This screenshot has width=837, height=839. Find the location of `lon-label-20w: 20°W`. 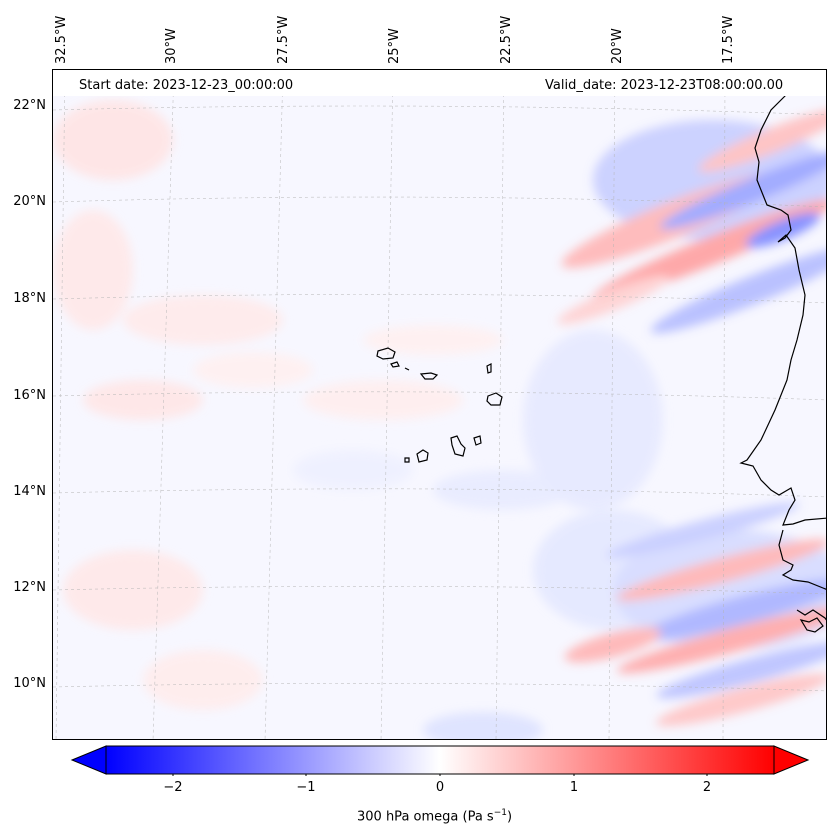

lon-label-20w: 20°W is located at coordinates (617, 46).